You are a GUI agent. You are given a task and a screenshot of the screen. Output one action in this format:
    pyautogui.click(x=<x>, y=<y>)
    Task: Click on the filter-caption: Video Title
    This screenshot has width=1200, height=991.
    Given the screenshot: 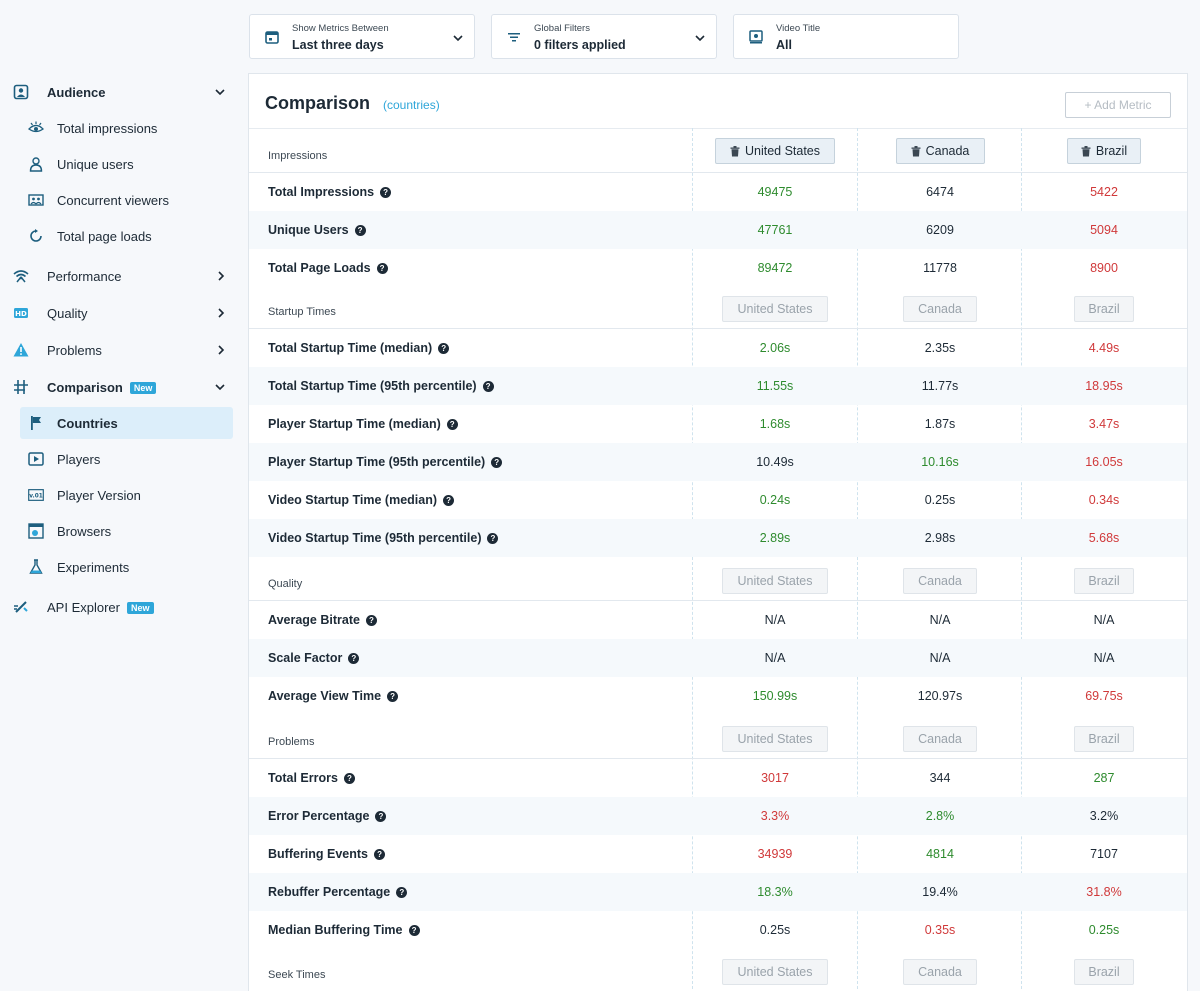 What is the action you would take?
    pyautogui.click(x=798, y=28)
    